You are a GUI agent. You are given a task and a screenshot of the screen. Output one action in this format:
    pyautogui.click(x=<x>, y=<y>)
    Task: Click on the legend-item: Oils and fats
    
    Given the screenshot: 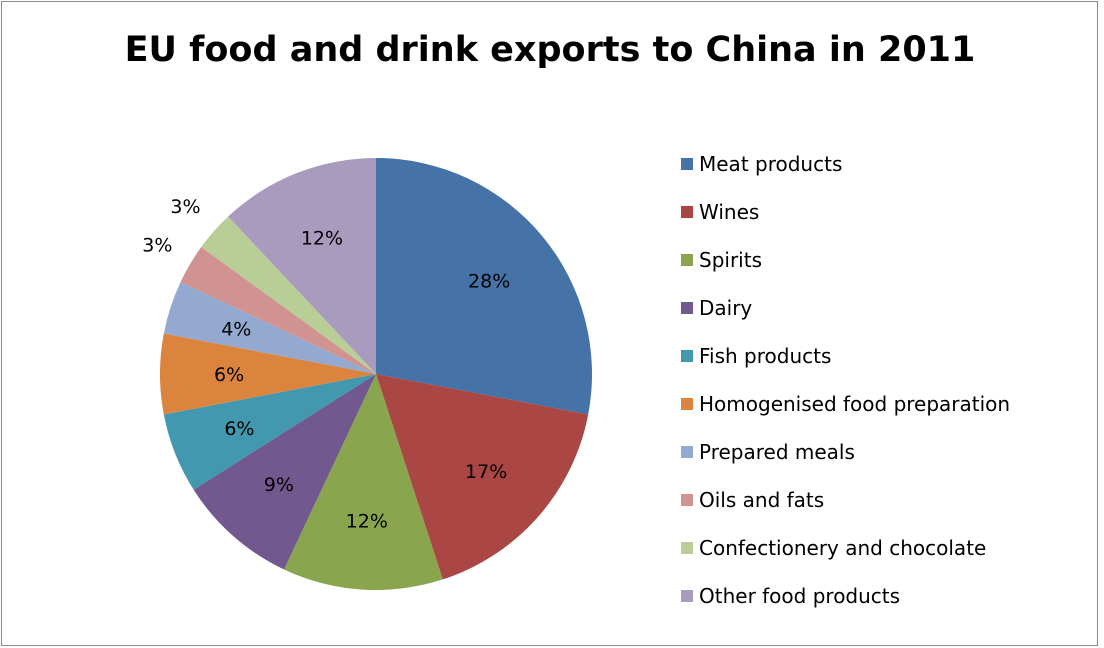 What is the action you would take?
    pyautogui.click(x=845, y=500)
    